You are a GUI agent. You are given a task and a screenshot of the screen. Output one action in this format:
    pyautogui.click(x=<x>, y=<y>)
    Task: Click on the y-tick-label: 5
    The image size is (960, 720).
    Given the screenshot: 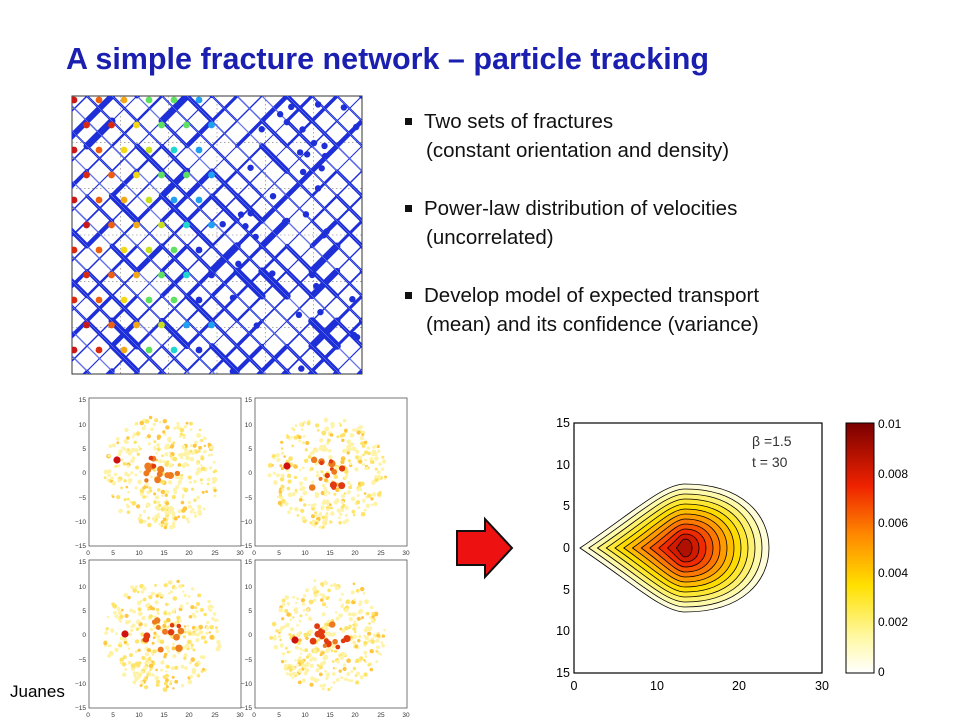 What is the action you would take?
    pyautogui.click(x=250, y=449)
    